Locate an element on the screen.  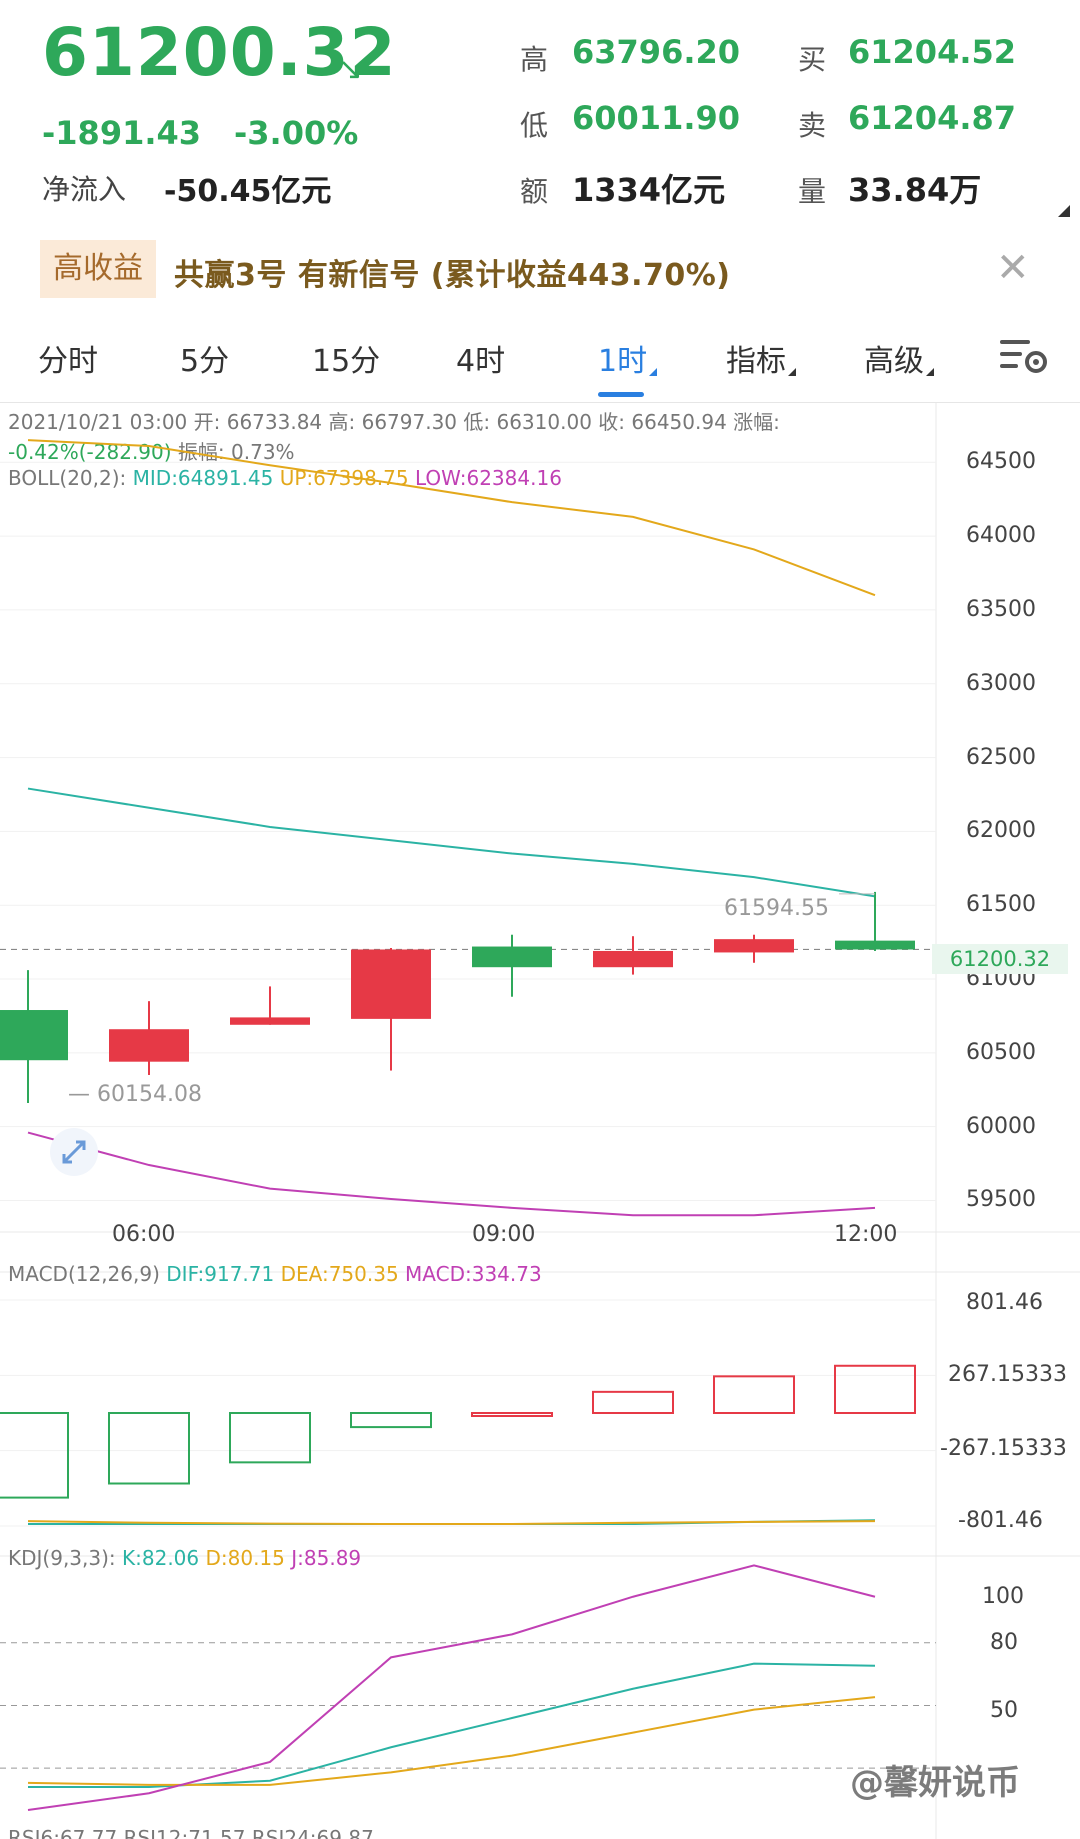
watermark: @馨妍说币 is located at coordinates (935, 1783).